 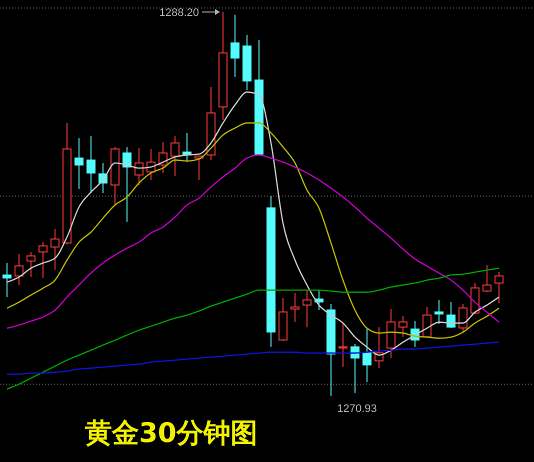 What do you see at coordinates (171, 433) in the screenshot?
I see `text: 黄金30分钟图` at bounding box center [171, 433].